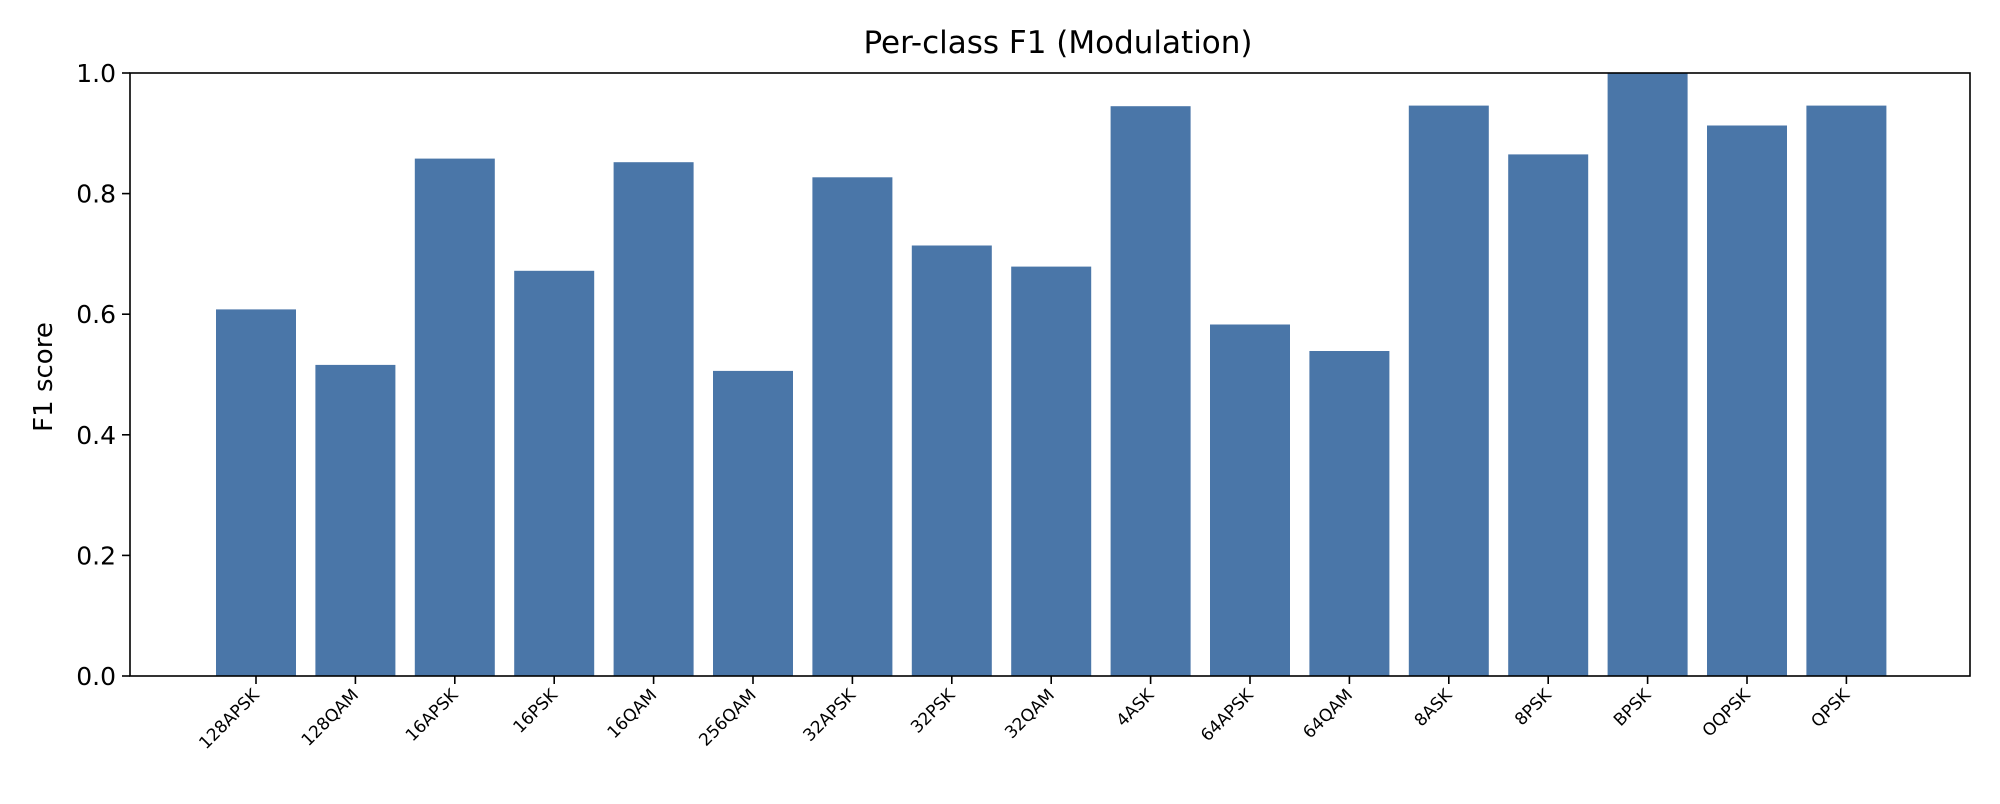  I want to click on x-tick-label: 64QAM, so click(1327, 713).